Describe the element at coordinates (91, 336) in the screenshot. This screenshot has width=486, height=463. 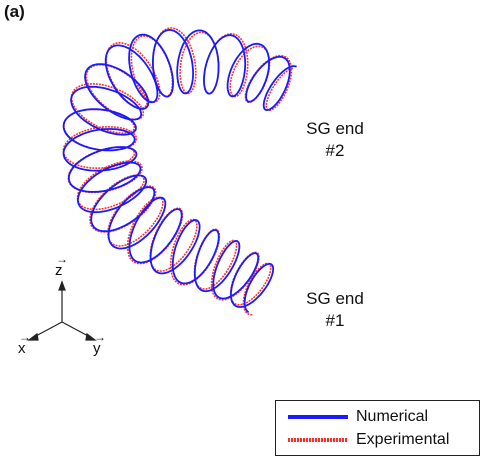
I see `y-arrowhead` at that location.